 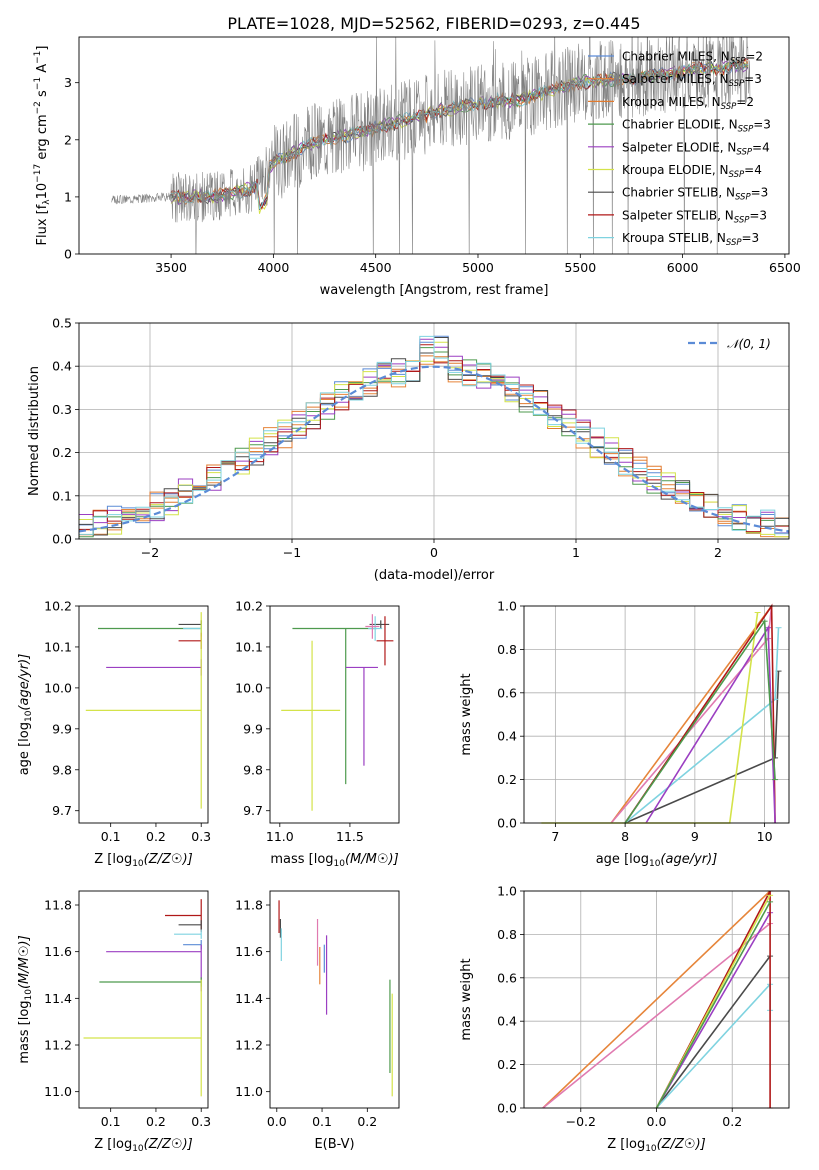 I want to click on x-tick-label: 8, so click(x=625, y=836).